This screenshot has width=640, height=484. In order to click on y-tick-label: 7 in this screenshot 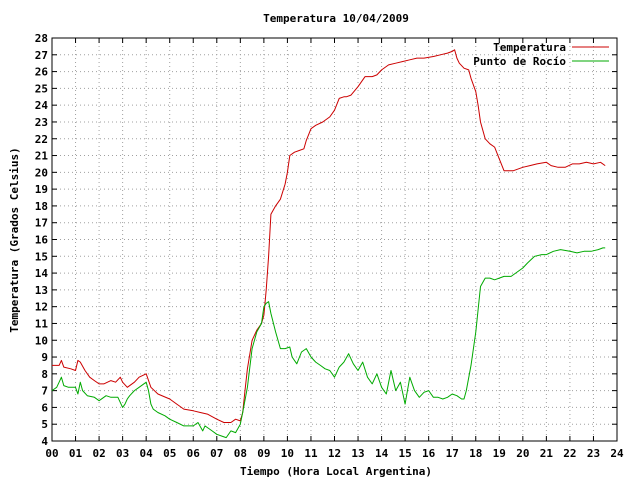, I will do `click(44, 391)`.